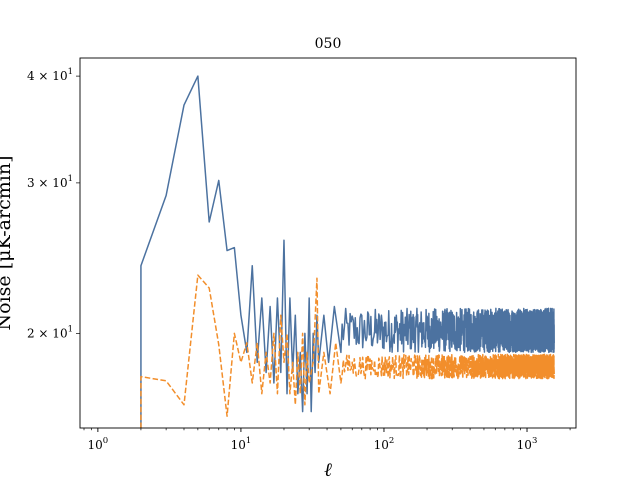 This screenshot has height=480, width=640. Describe the element at coordinates (98, 444) in the screenshot. I see `x-tick-label: 10⁰` at that location.